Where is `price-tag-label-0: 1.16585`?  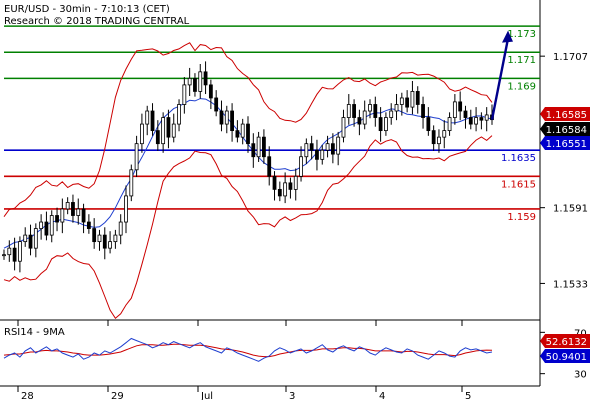
price-tag-label-0: 1.16585 is located at coordinates (566, 115).